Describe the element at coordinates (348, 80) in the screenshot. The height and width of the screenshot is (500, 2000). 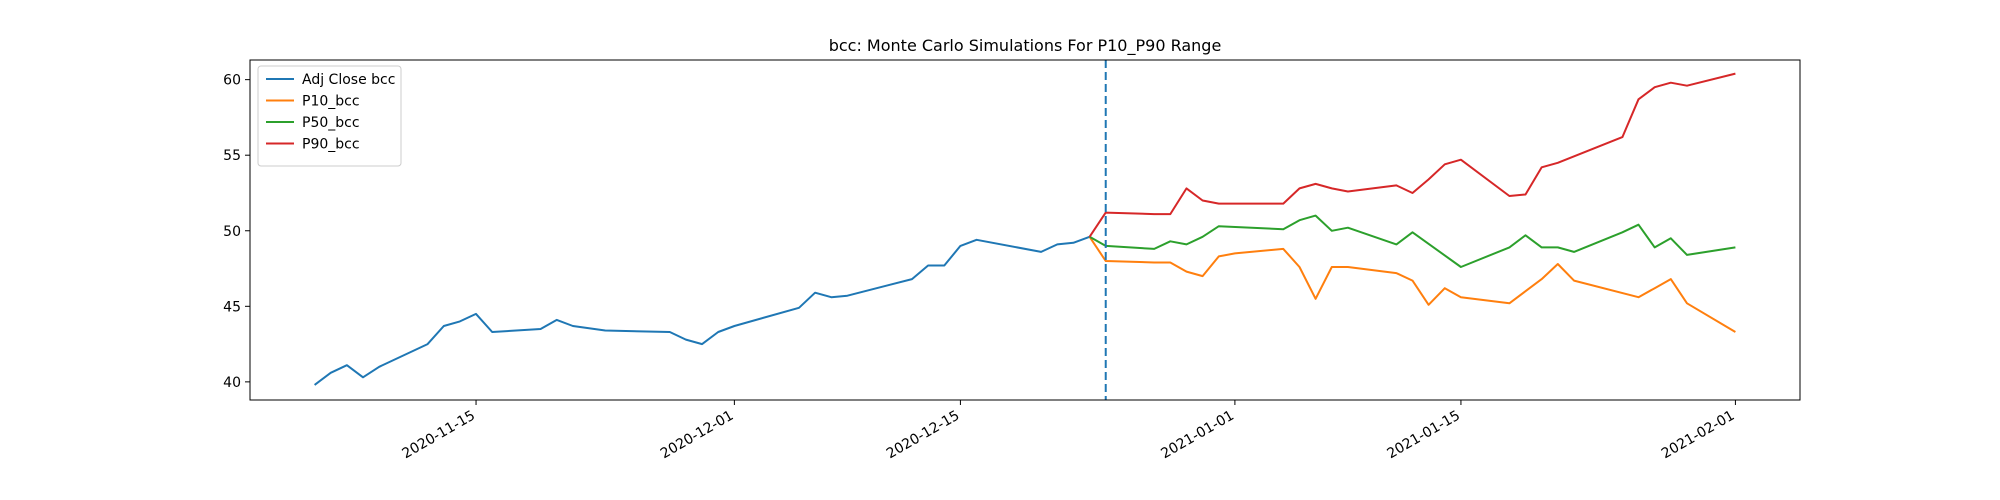
I see `legend-label-adj-close-bcc: Adj Close bcc` at that location.